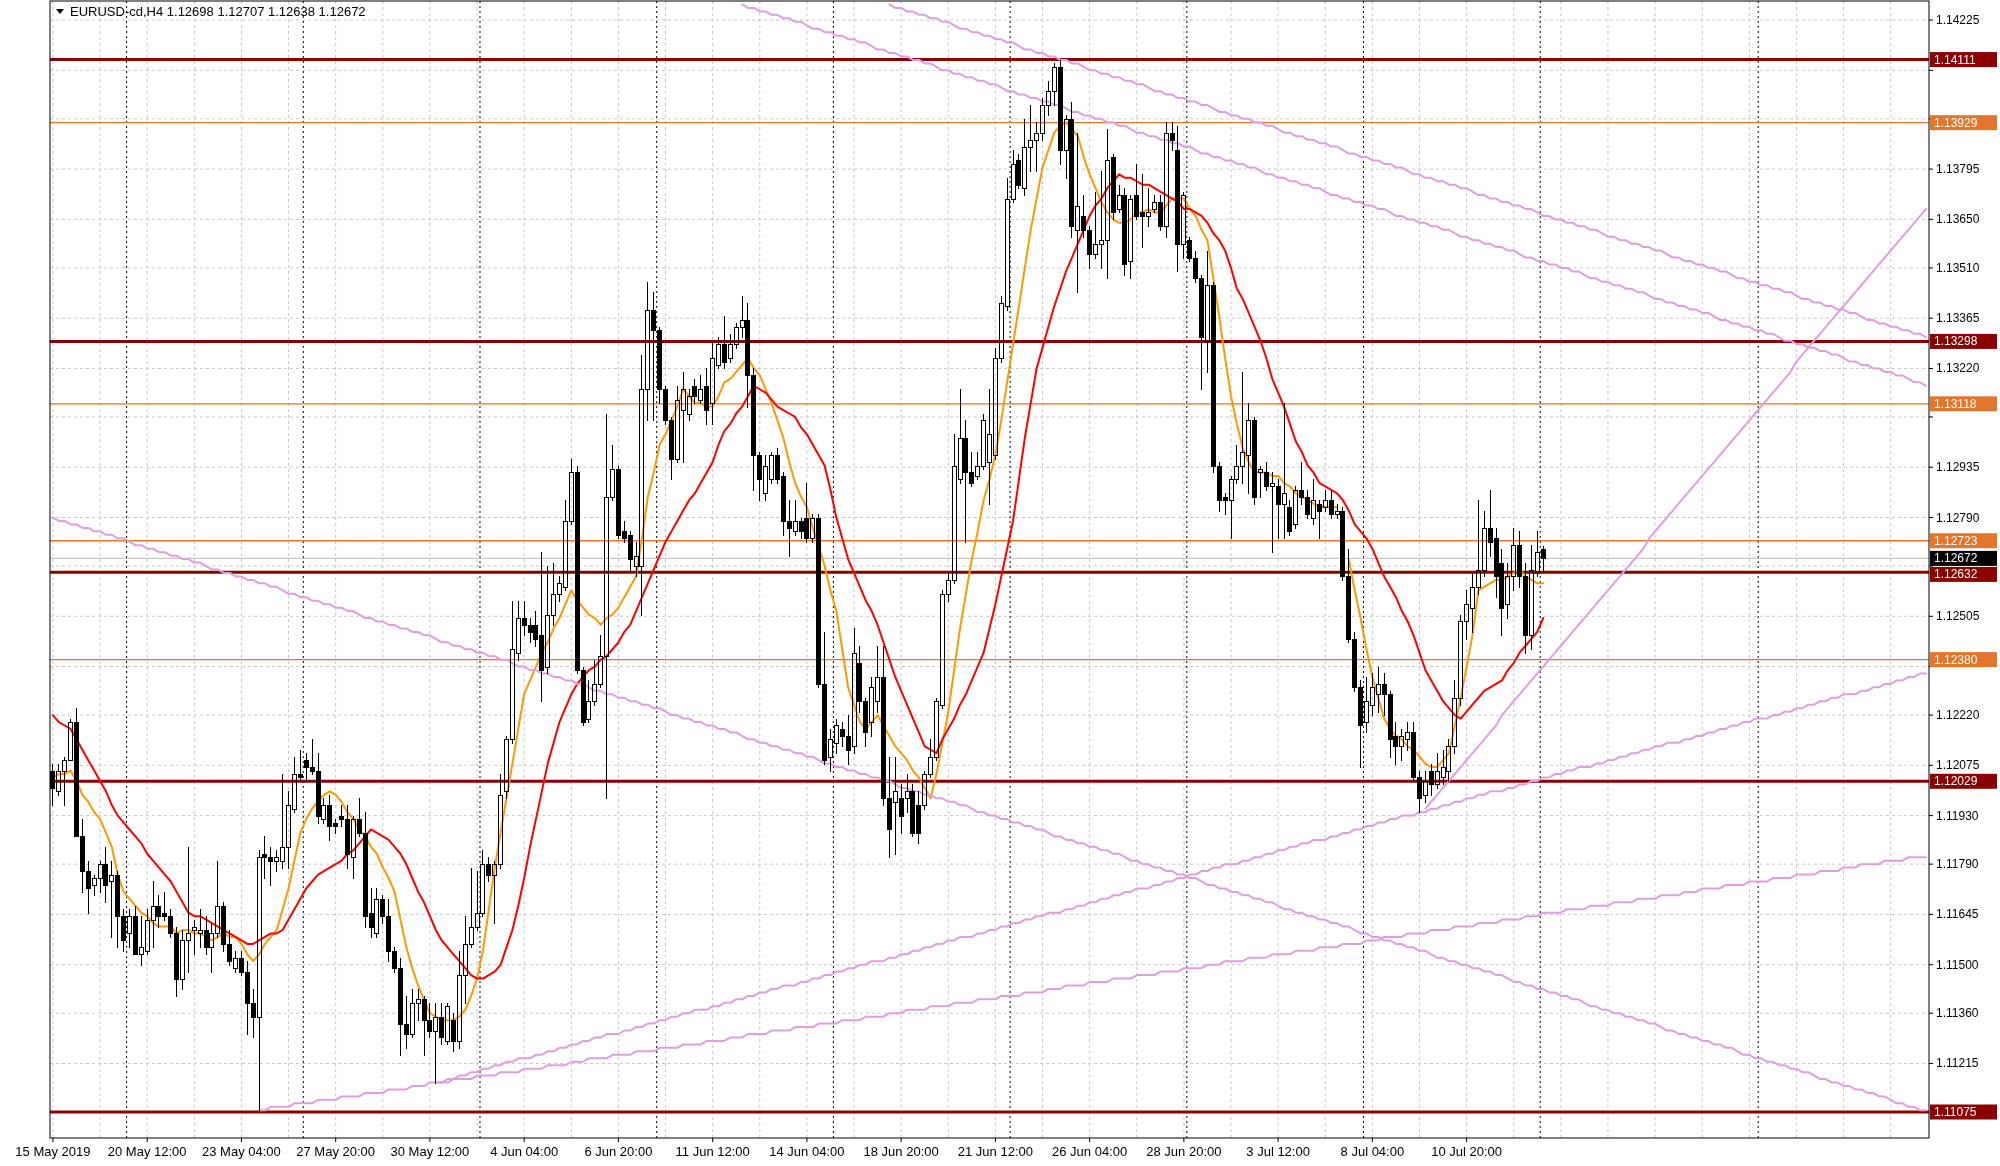 This screenshot has width=2000, height=1166. What do you see at coordinates (1958, 267) in the screenshot?
I see `y-tick-label: 1.13510` at bounding box center [1958, 267].